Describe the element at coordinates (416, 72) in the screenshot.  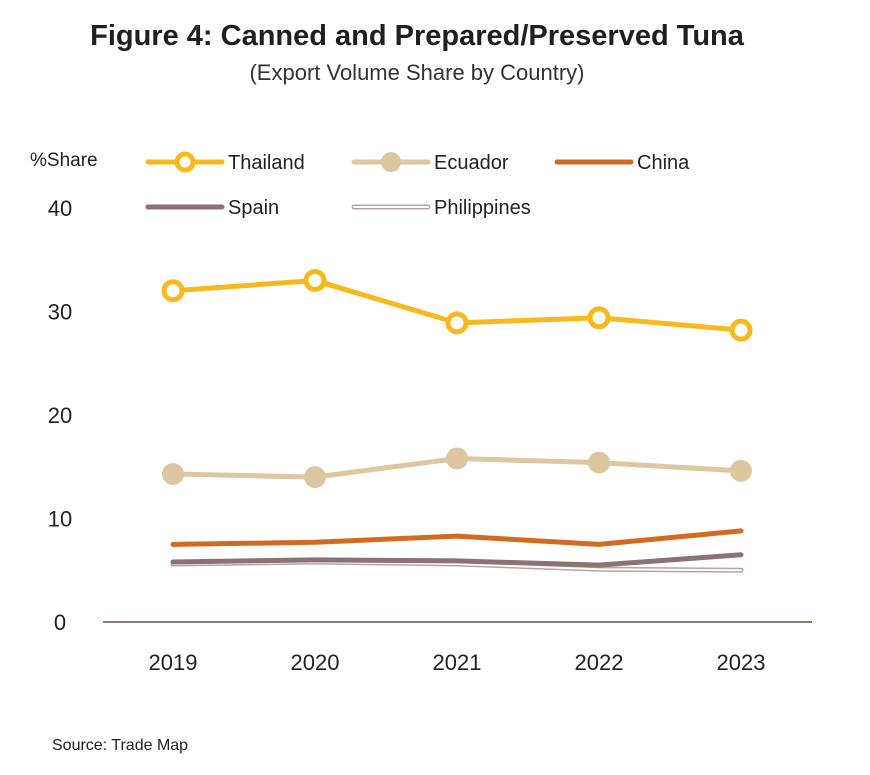
I see `chart-subtitle: (Export Volume Share by Country)` at that location.